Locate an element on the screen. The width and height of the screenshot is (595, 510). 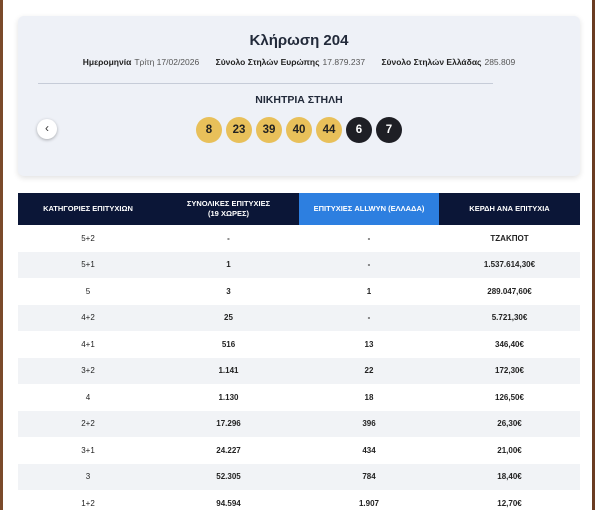
number-ball: 40 is located at coordinates (299, 130).